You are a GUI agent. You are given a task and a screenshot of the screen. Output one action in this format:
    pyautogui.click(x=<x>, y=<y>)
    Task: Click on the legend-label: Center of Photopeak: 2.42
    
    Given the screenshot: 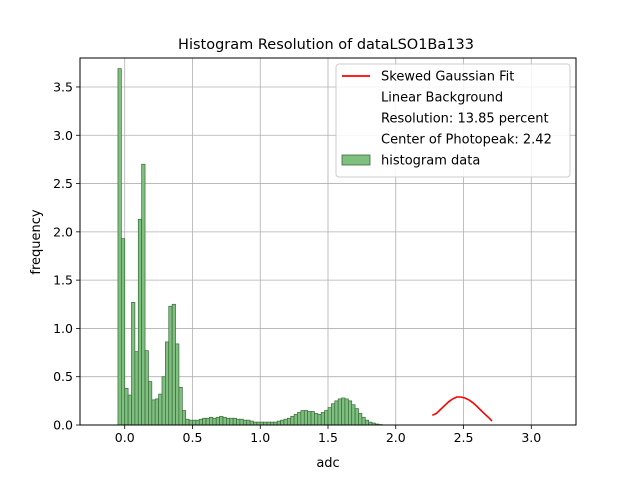 What is the action you would take?
    pyautogui.click(x=466, y=140)
    